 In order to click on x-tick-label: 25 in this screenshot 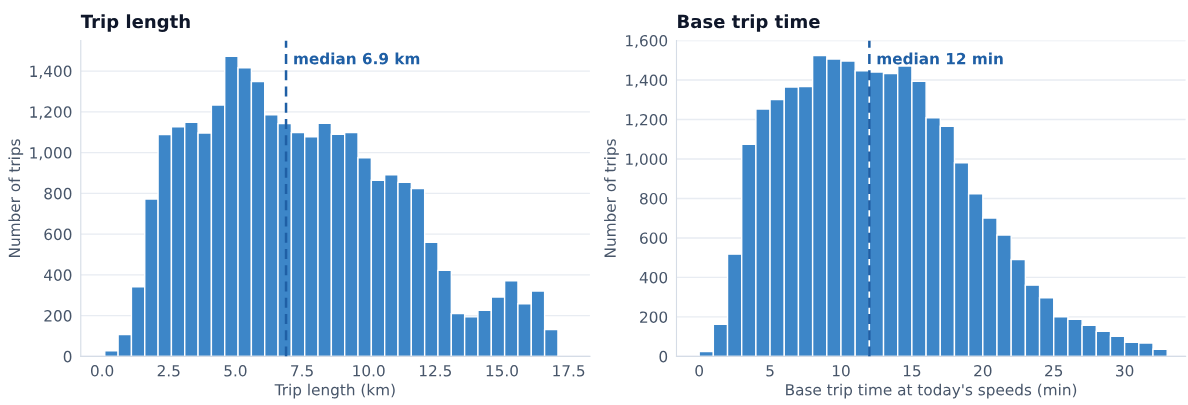, I will do `click(1054, 371)`.